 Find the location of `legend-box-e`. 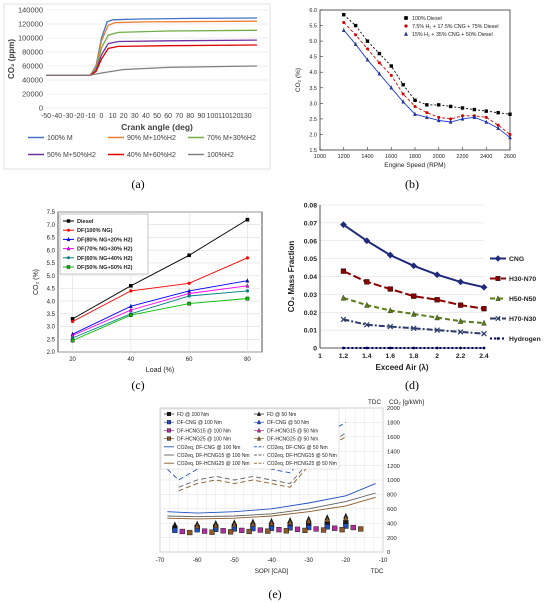

legend-box-e is located at coordinates (250, 439).